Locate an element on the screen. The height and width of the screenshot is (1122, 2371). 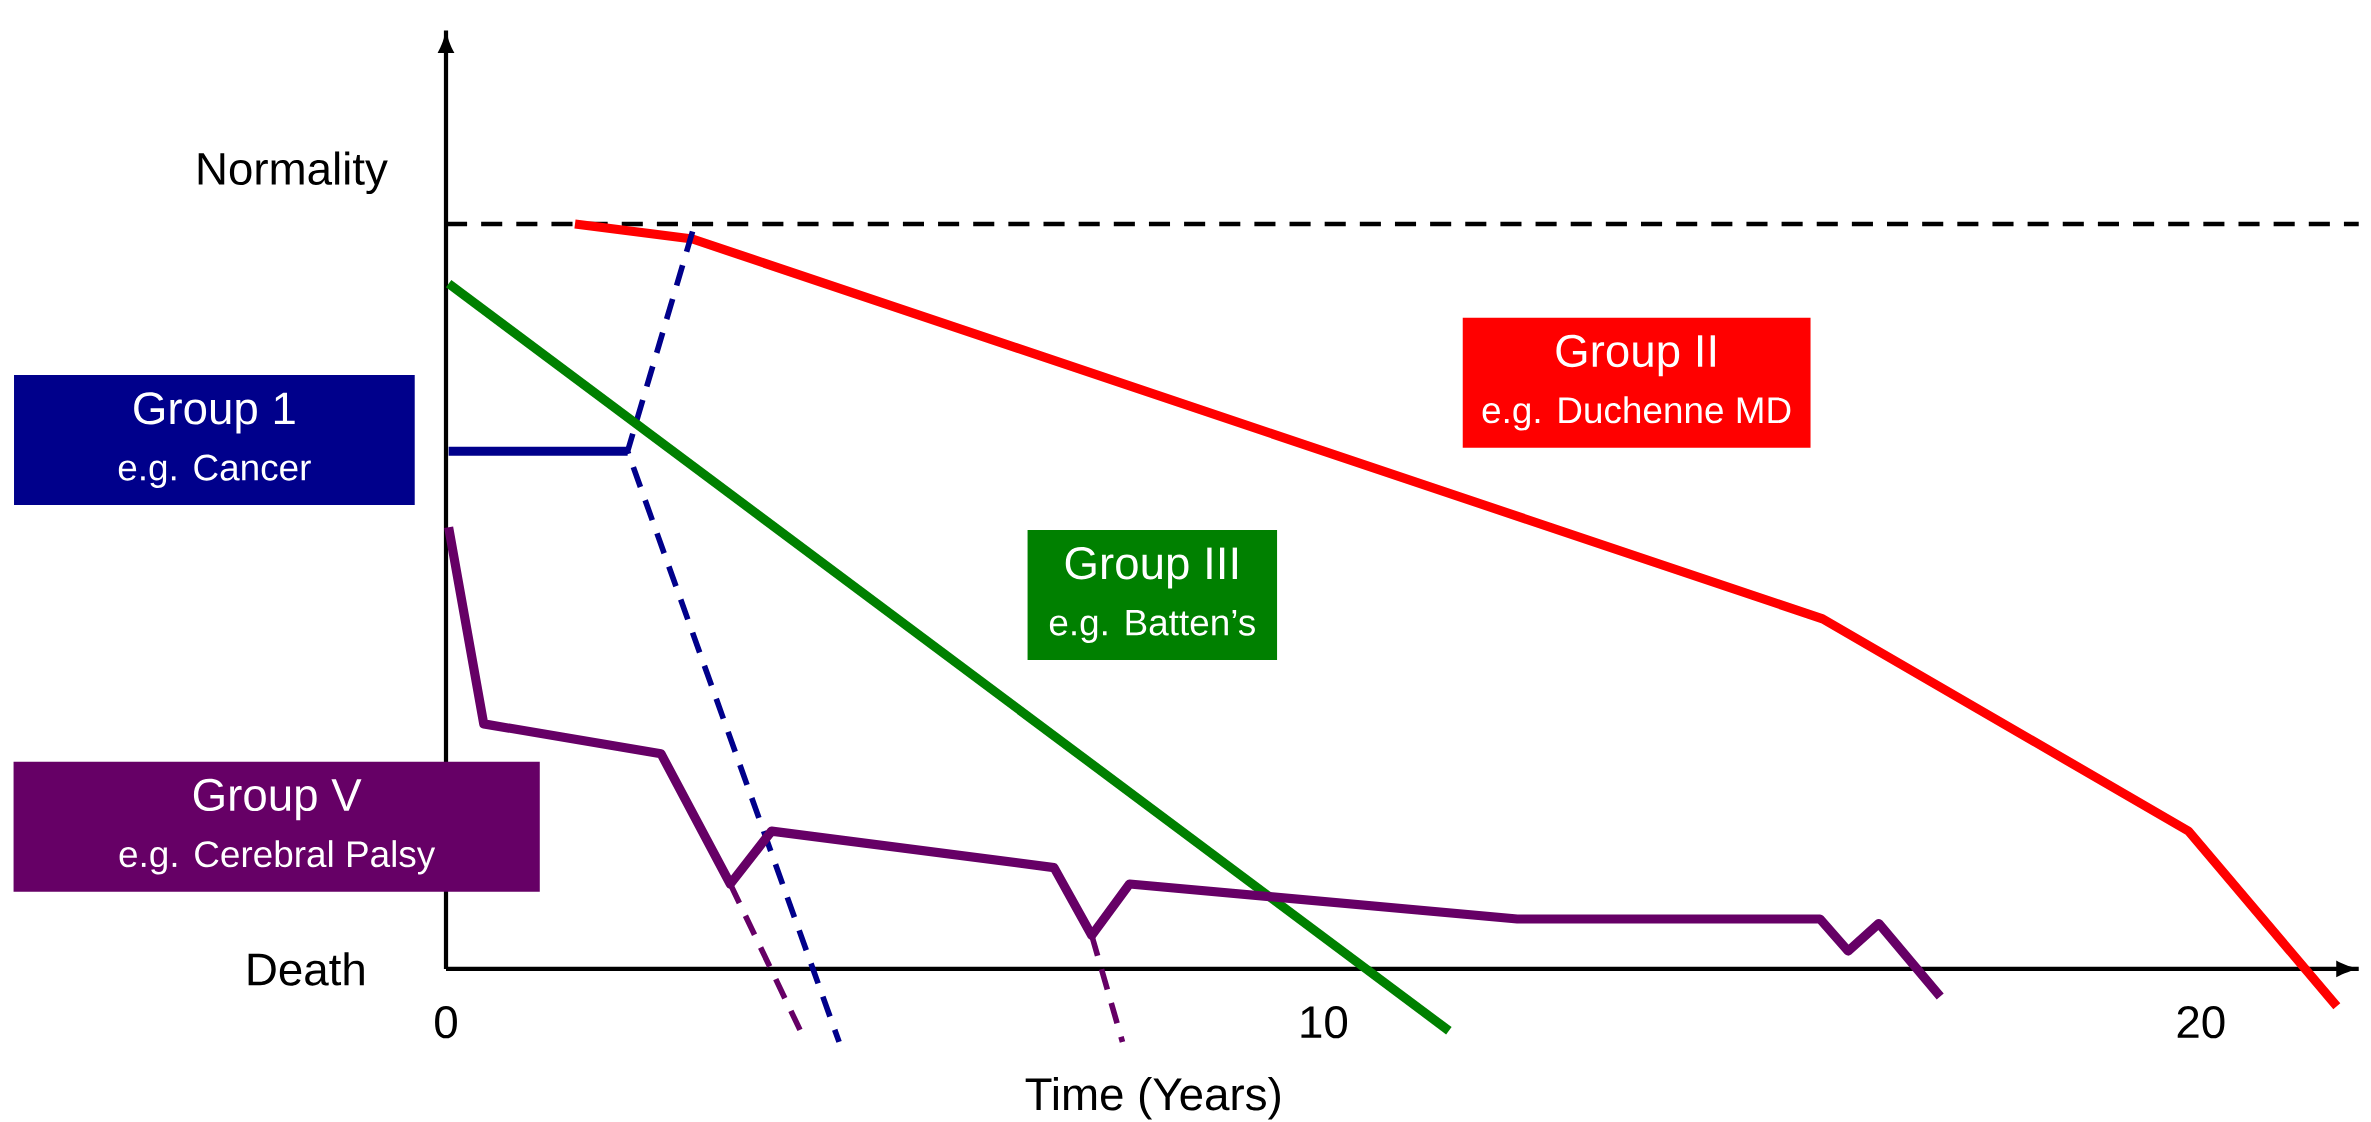
ref-line-label: Normality is located at coordinates (293, 173).